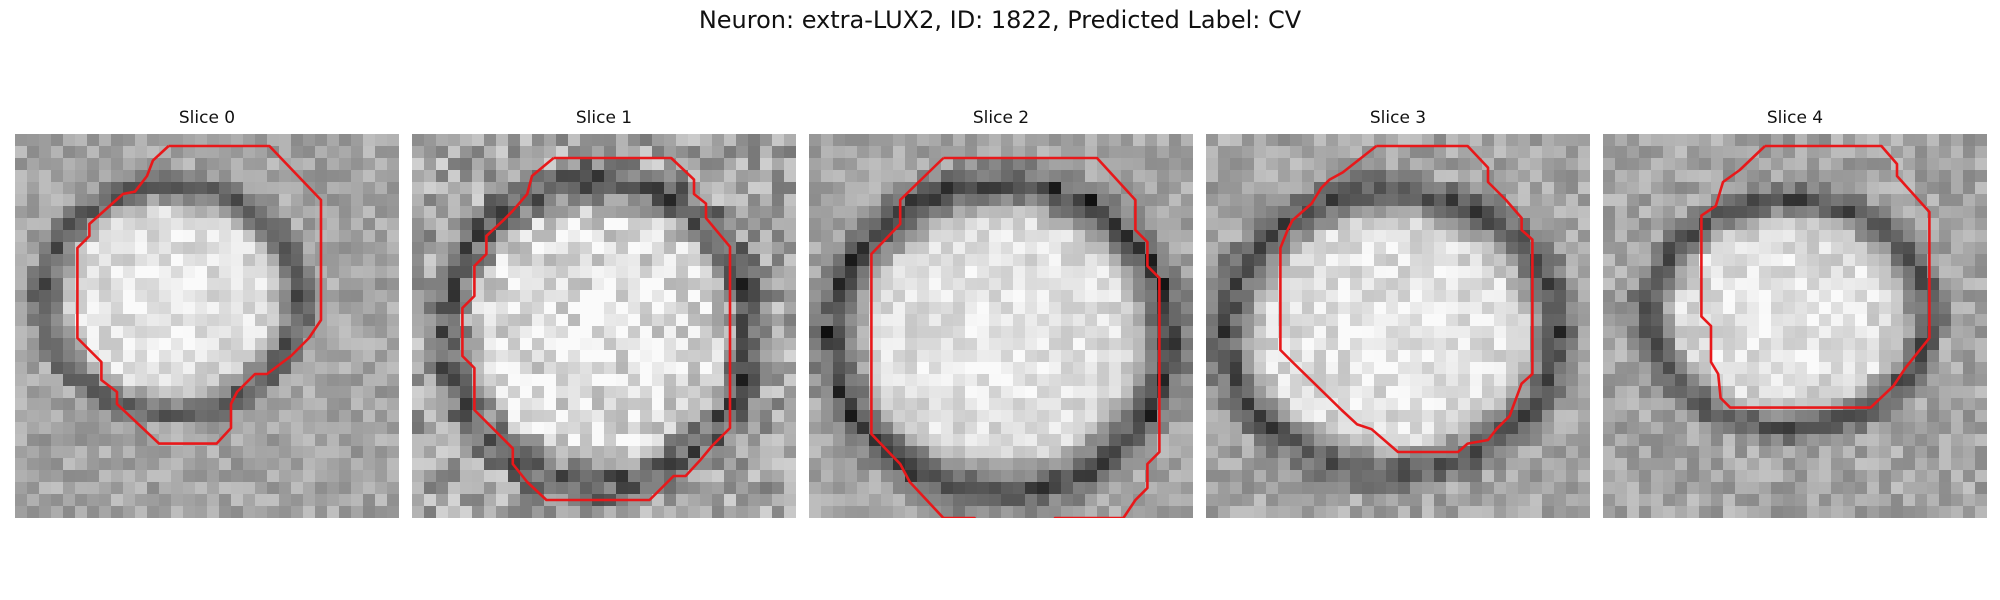 The width and height of the screenshot is (2000, 600). What do you see at coordinates (207, 118) in the screenshot?
I see `slice-title-0: Slice 0` at bounding box center [207, 118].